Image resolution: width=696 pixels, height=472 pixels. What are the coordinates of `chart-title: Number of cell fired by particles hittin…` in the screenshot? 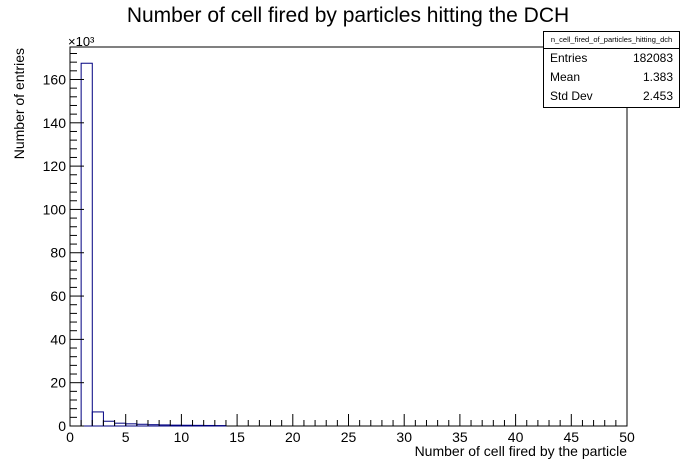 It's located at (348, 15).